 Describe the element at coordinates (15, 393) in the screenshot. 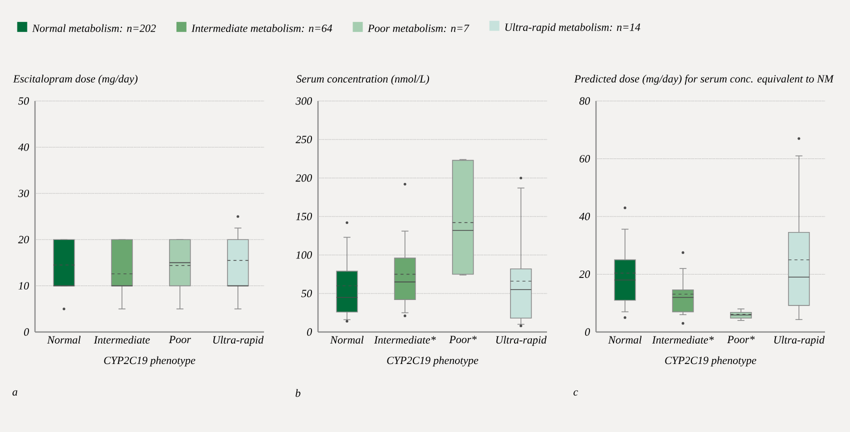

I see `text: a` at that location.